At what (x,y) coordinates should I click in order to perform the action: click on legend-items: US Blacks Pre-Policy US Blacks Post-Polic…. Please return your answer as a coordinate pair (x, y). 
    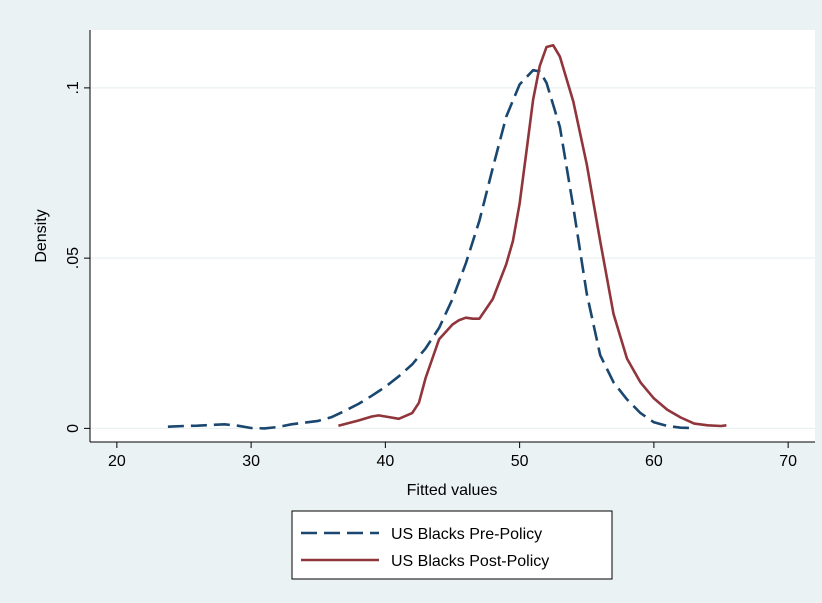
    Looking at the image, I should click on (425, 548).